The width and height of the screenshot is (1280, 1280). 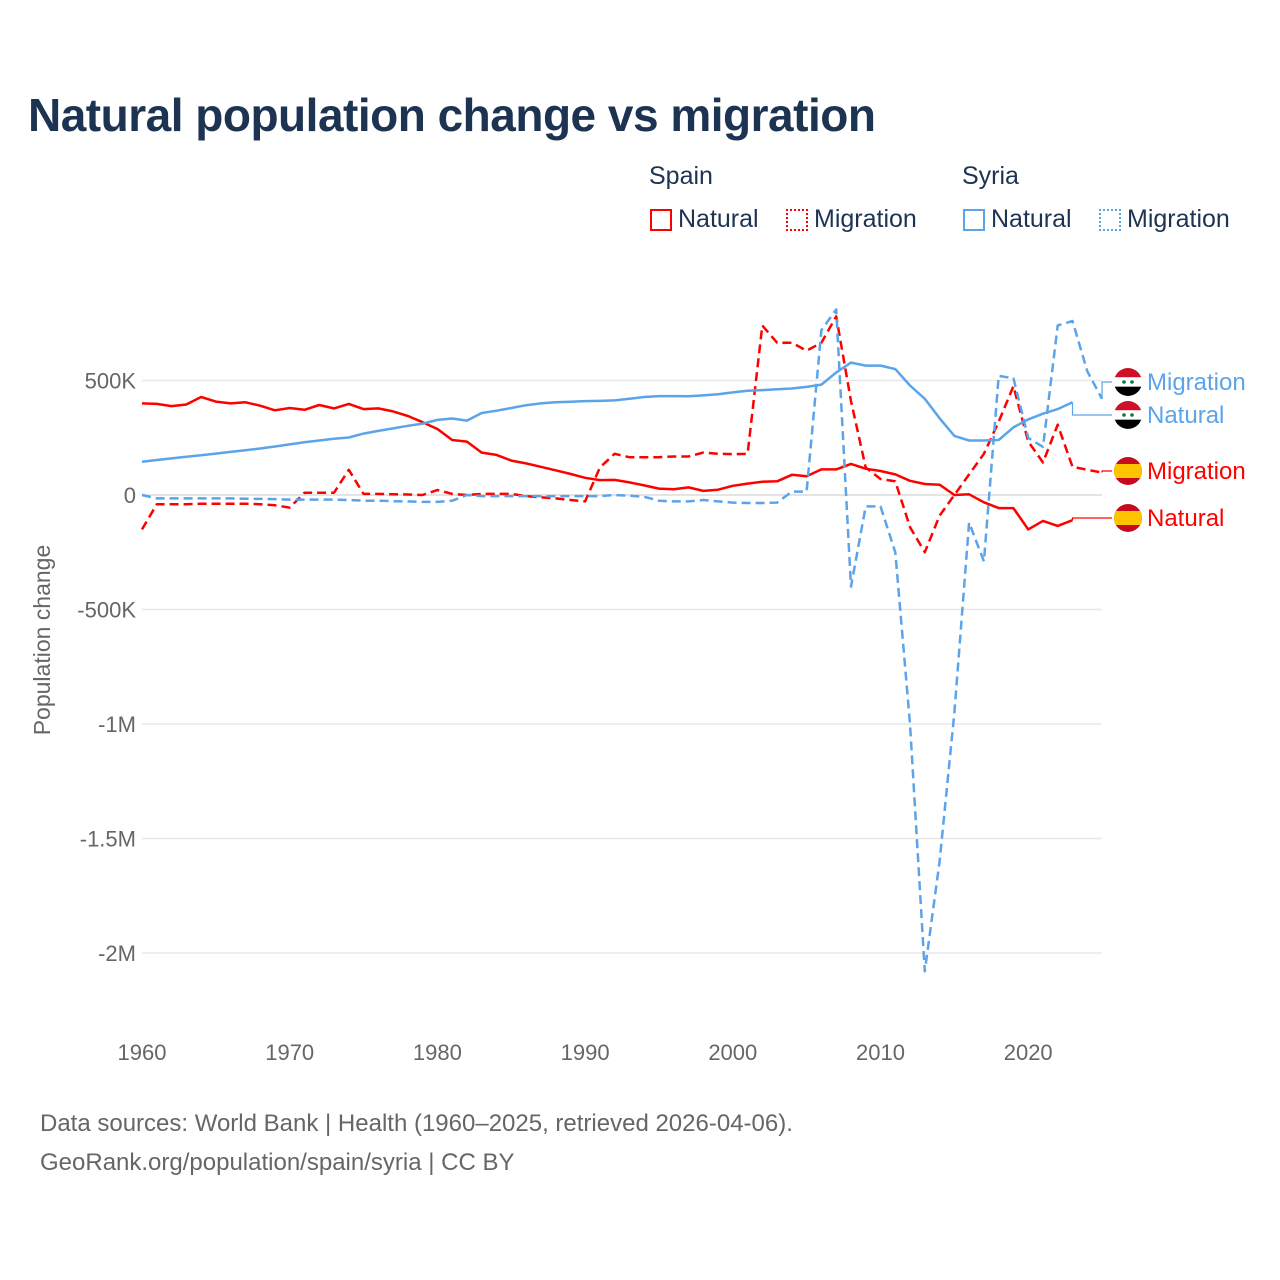 I want to click on x-tick-label: 1980, so click(x=437, y=1052).